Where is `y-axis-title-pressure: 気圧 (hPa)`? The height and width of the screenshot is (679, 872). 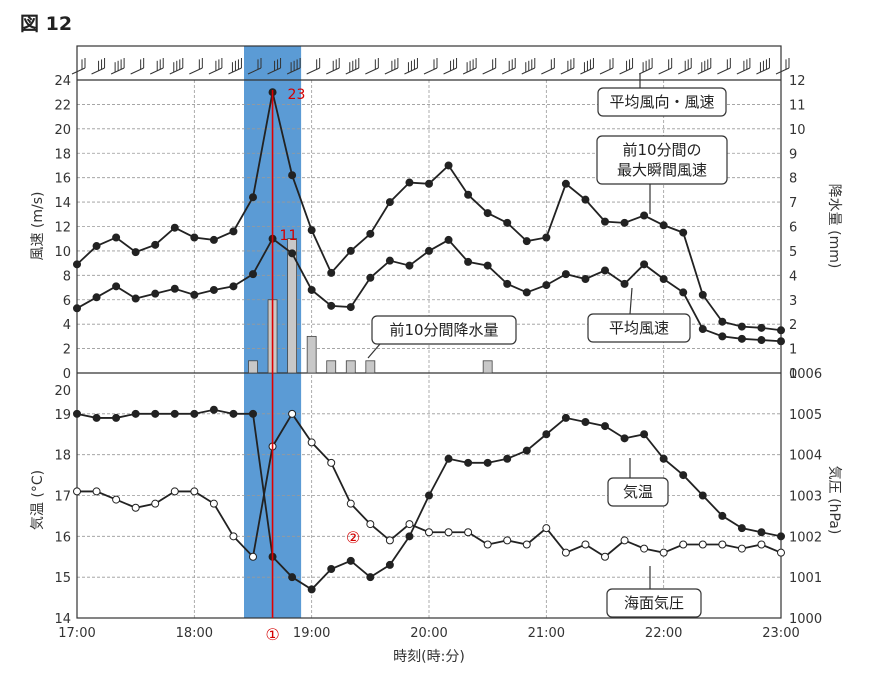
y-axis-title-pressure: 気圧 (hPa) is located at coordinates (834, 500).